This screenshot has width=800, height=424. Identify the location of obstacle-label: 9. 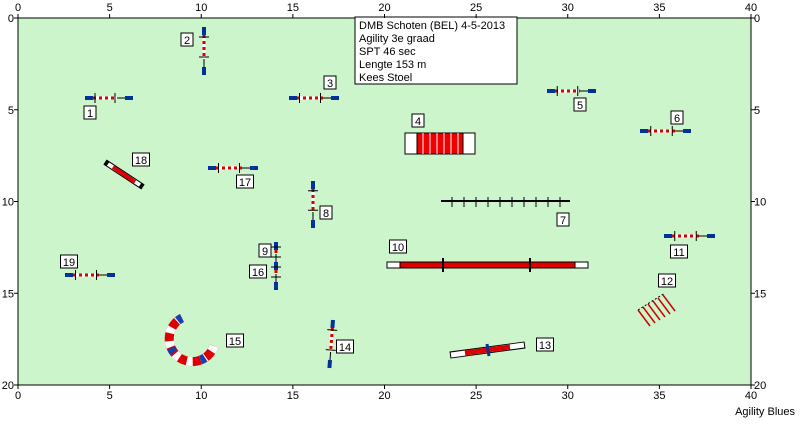
(265, 252).